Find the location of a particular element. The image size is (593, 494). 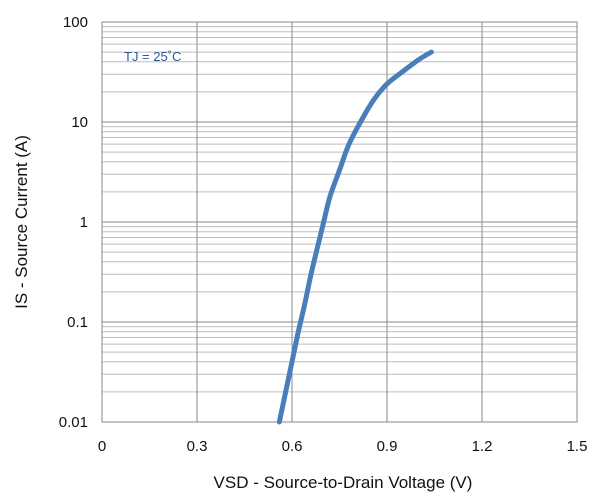

x-tick-label: 1.2 is located at coordinates (482, 446).